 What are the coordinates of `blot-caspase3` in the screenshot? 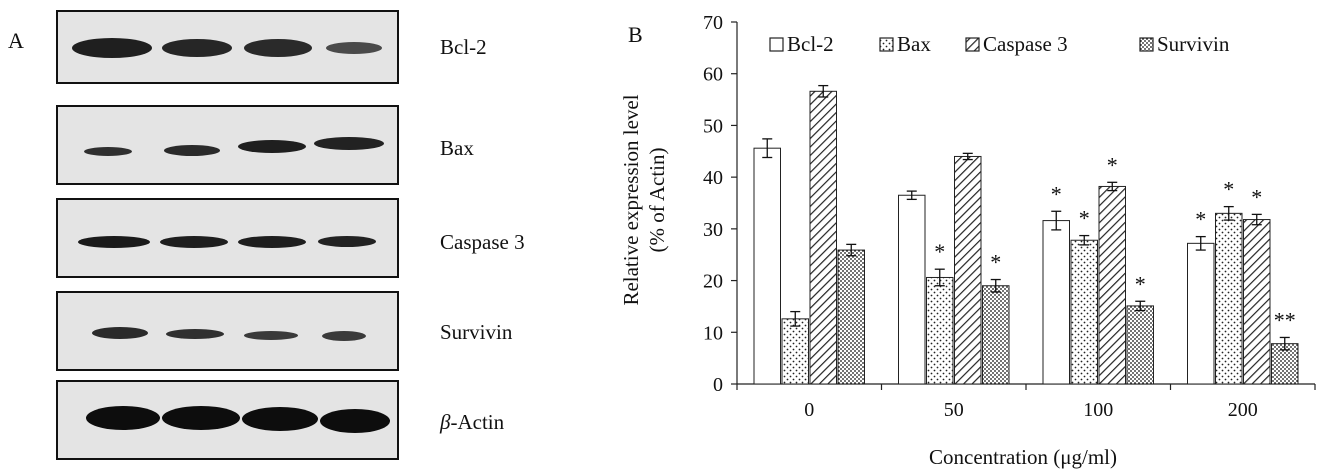 It's located at (227, 238).